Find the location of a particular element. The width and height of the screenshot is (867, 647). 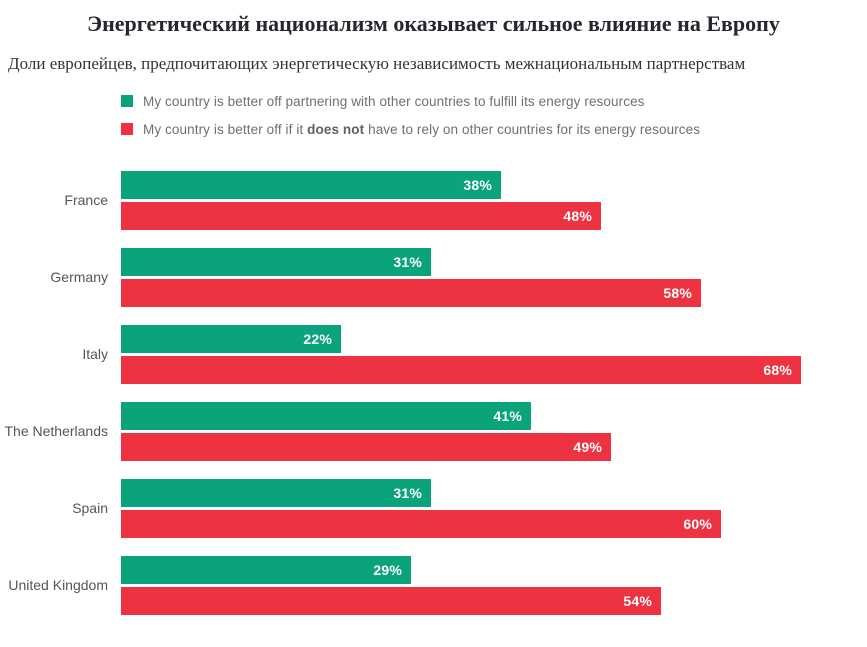

category-label: Spain is located at coordinates (90, 508).